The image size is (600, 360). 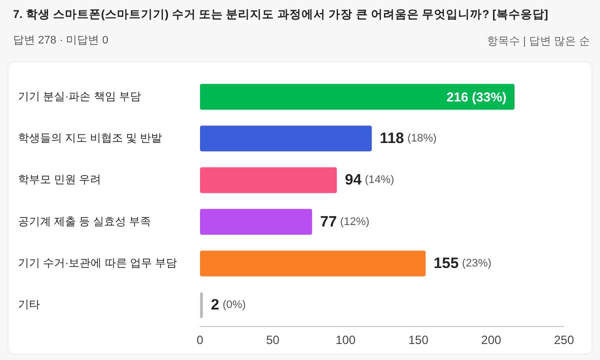 What do you see at coordinates (463, 263) in the screenshot?
I see `data-label: 155 (23%)` at bounding box center [463, 263].